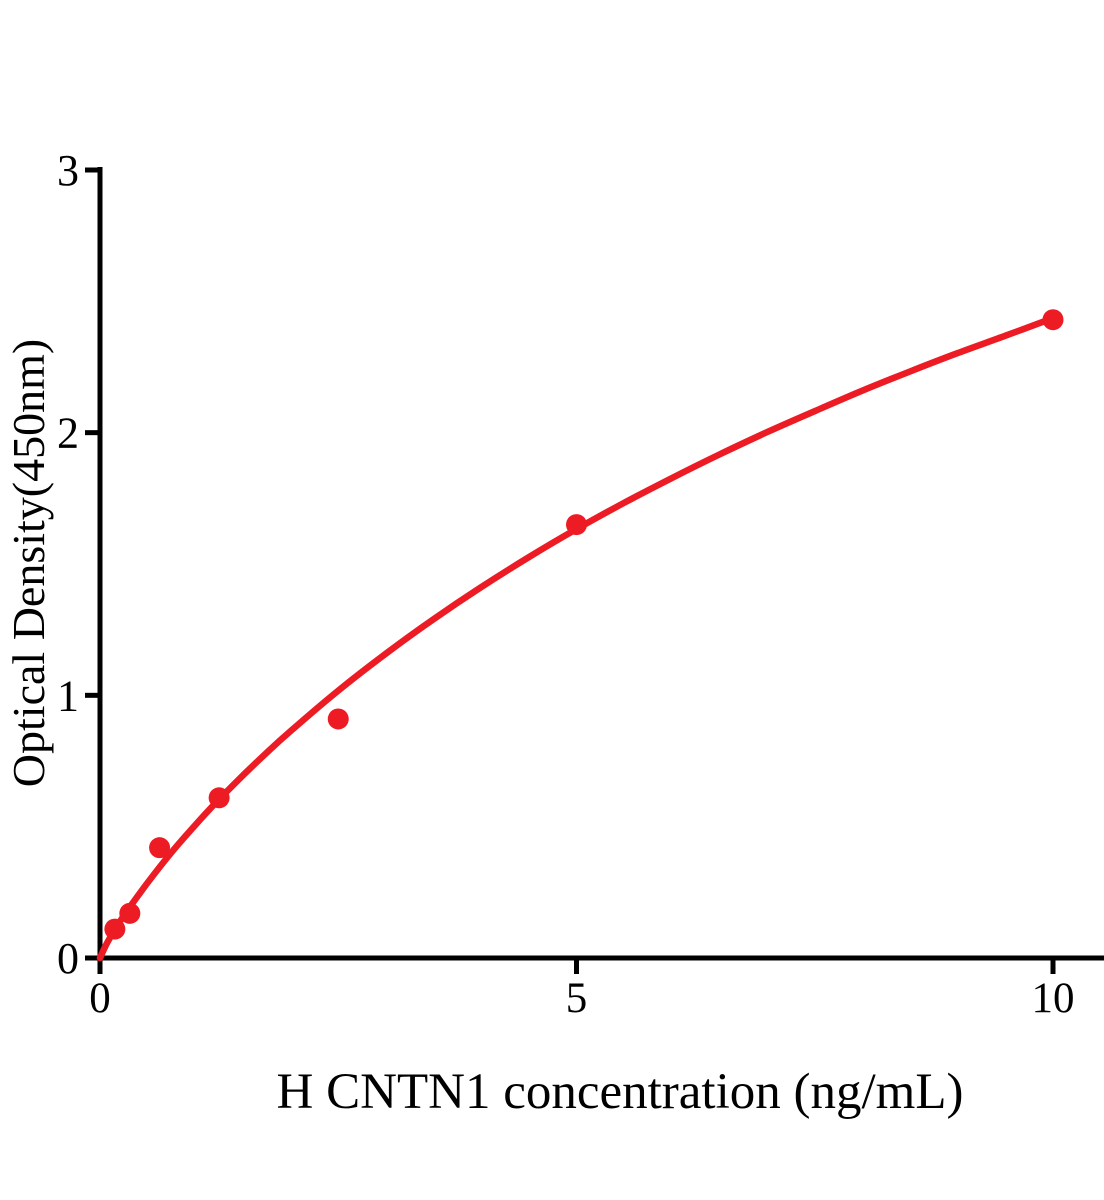  What do you see at coordinates (100, 998) in the screenshot?
I see `x-tick-label: 0` at bounding box center [100, 998].